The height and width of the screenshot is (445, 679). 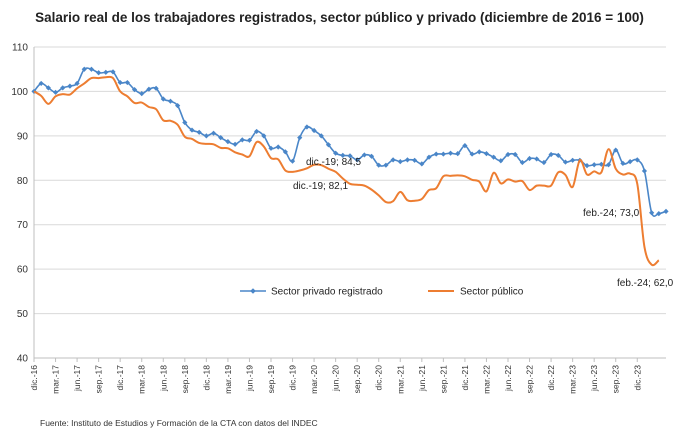 What do you see at coordinates (23, 181) in the screenshot?
I see `y-tick-label-80: 80` at bounding box center [23, 181].